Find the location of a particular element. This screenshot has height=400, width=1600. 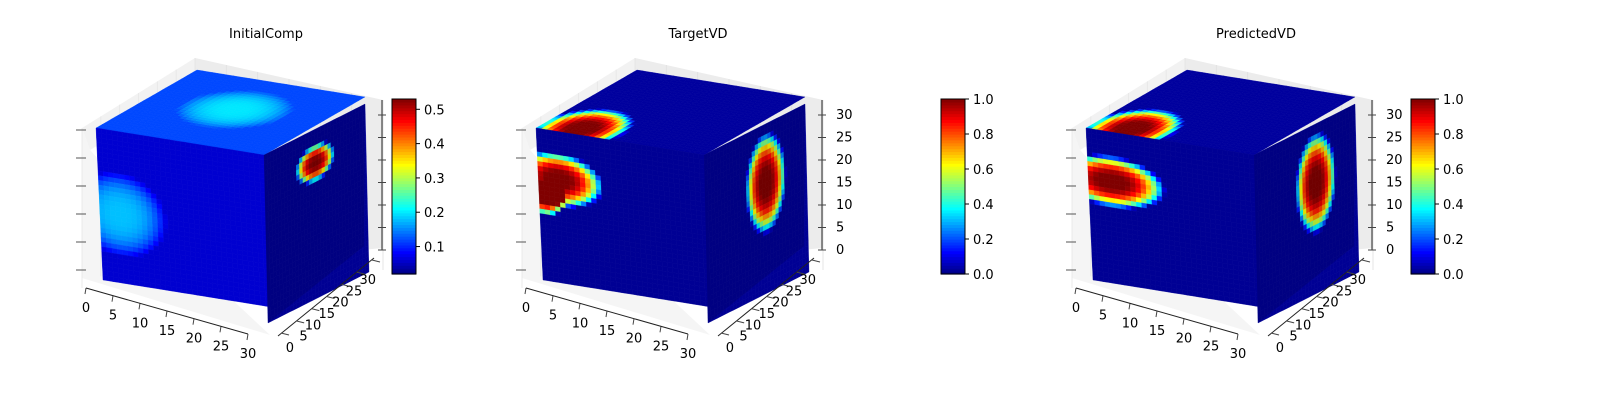

colorbar-tick-label: 0.2 is located at coordinates (434, 213).